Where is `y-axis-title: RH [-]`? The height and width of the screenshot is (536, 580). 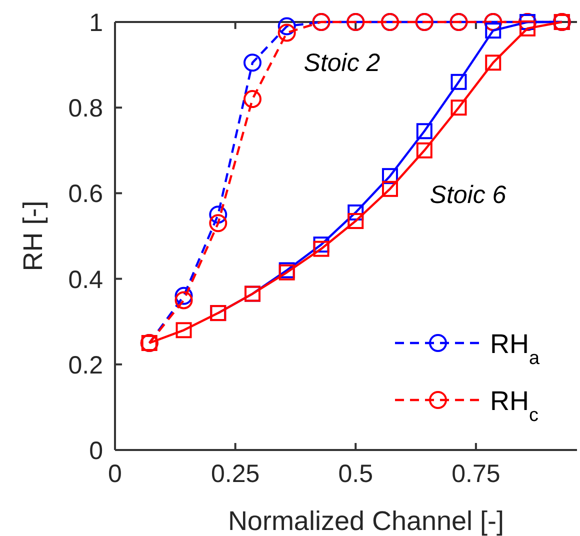
y-axis-title: RH [-] is located at coordinates (33, 236).